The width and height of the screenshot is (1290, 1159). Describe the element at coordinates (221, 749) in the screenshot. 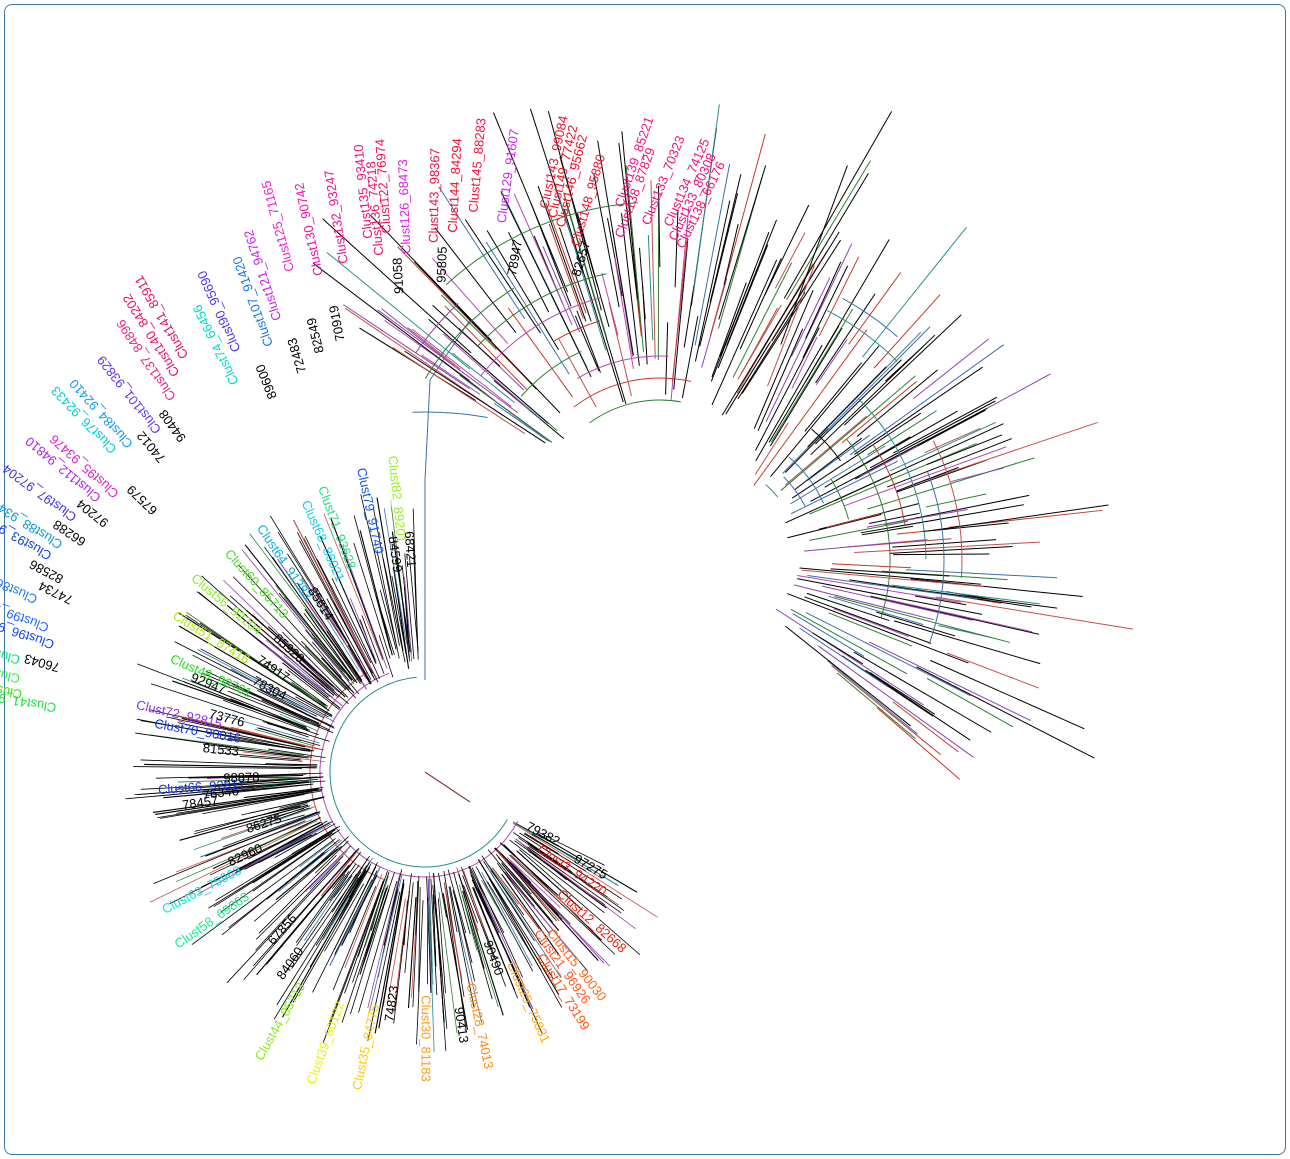

I see `leaf-label: 81533` at that location.